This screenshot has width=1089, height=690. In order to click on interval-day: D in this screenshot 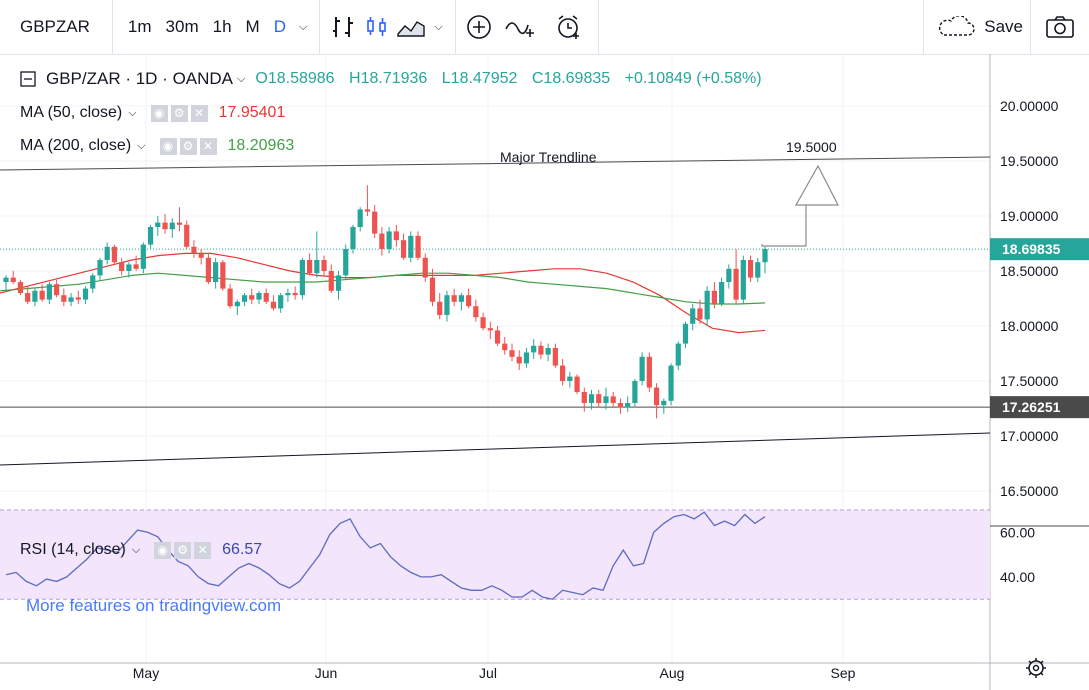, I will do `click(279, 26)`.